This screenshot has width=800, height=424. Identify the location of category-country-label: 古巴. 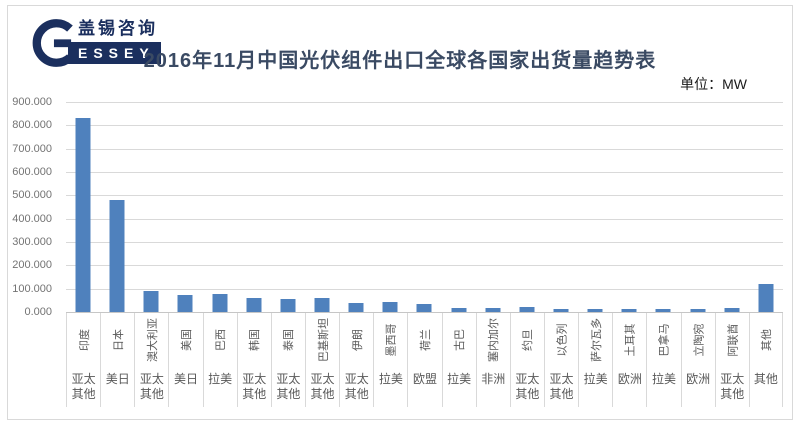
(459, 340).